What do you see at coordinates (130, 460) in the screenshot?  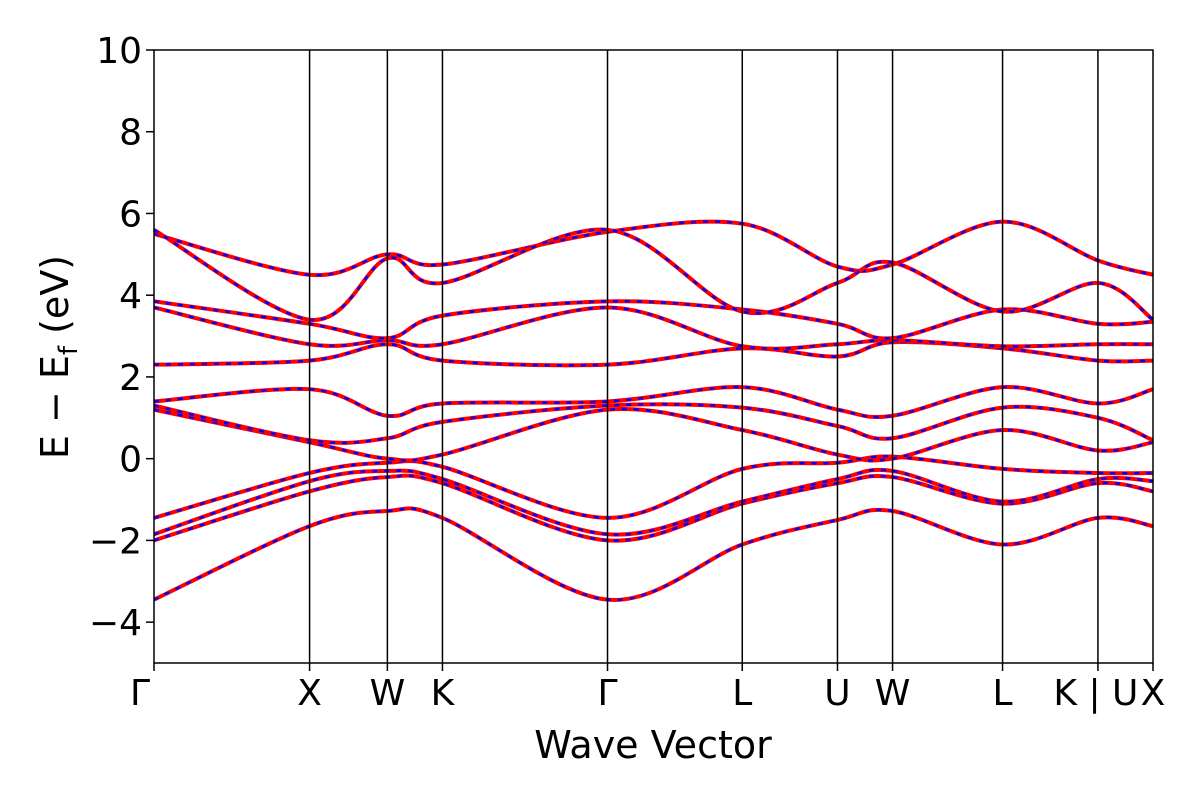 I see `y-tick-label-3: 0` at bounding box center [130, 460].